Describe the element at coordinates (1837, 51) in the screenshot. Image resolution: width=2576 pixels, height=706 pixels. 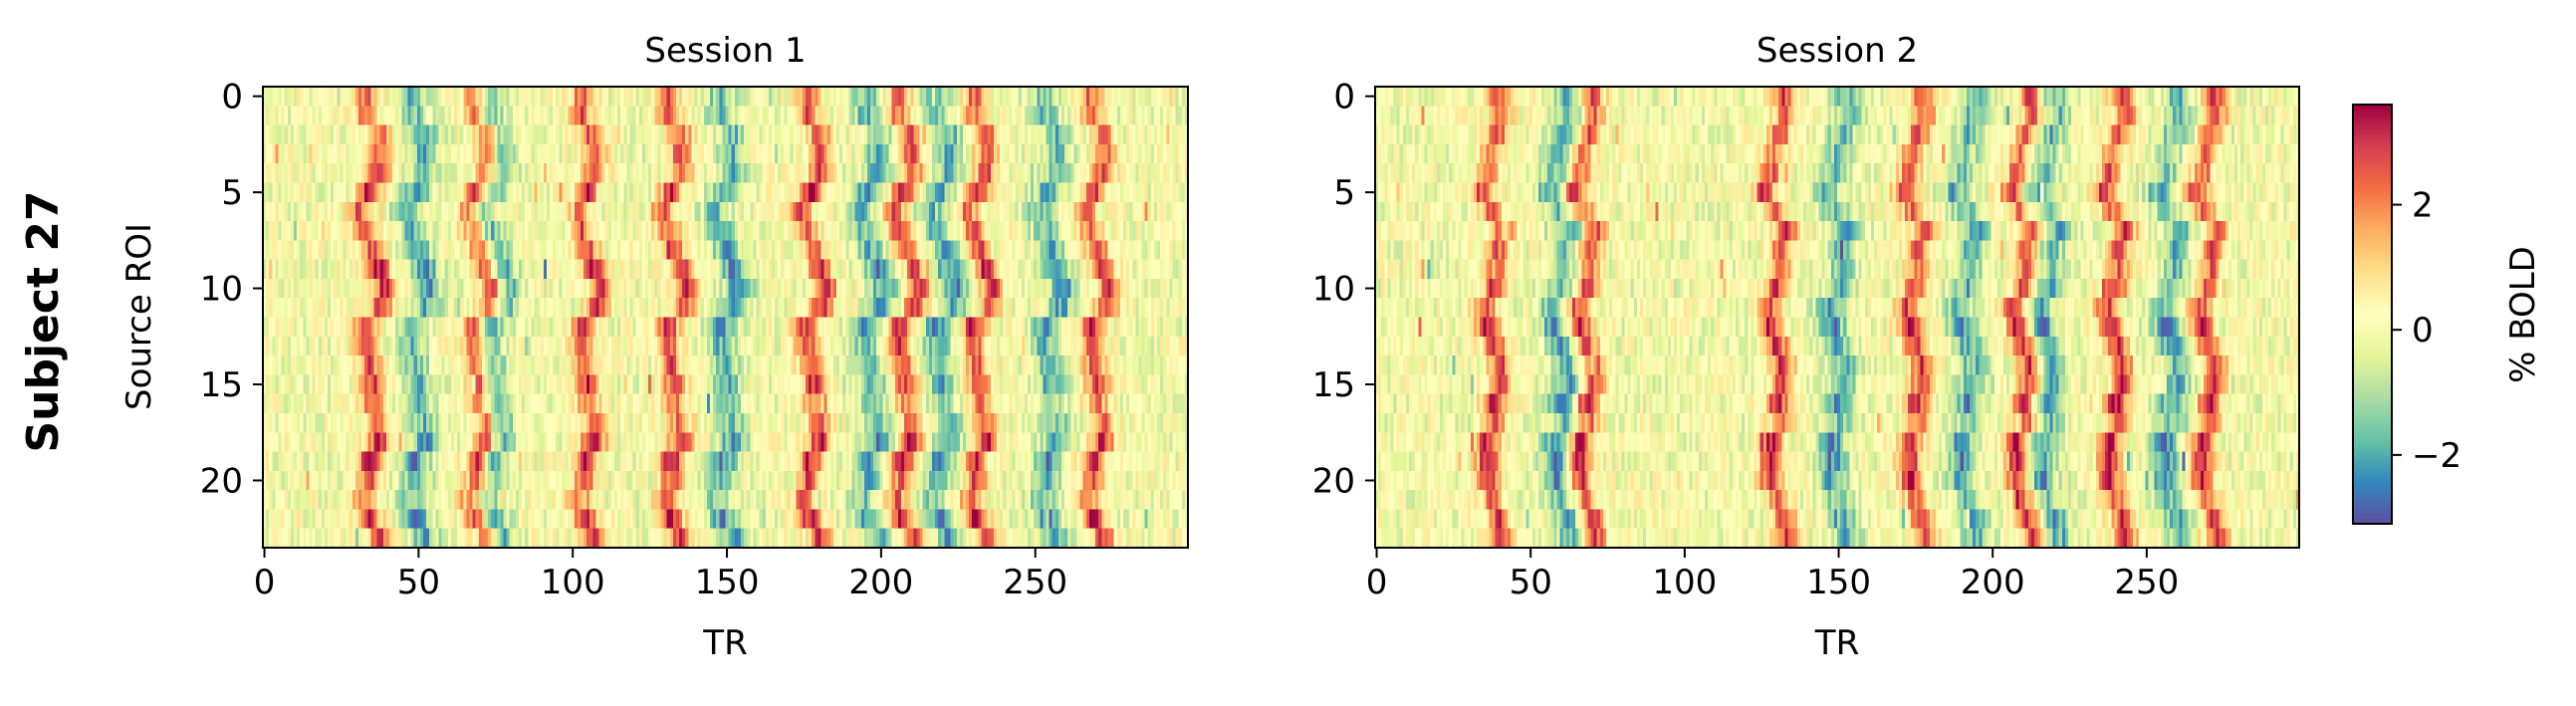
I see `panel-title: Session 2` at that location.